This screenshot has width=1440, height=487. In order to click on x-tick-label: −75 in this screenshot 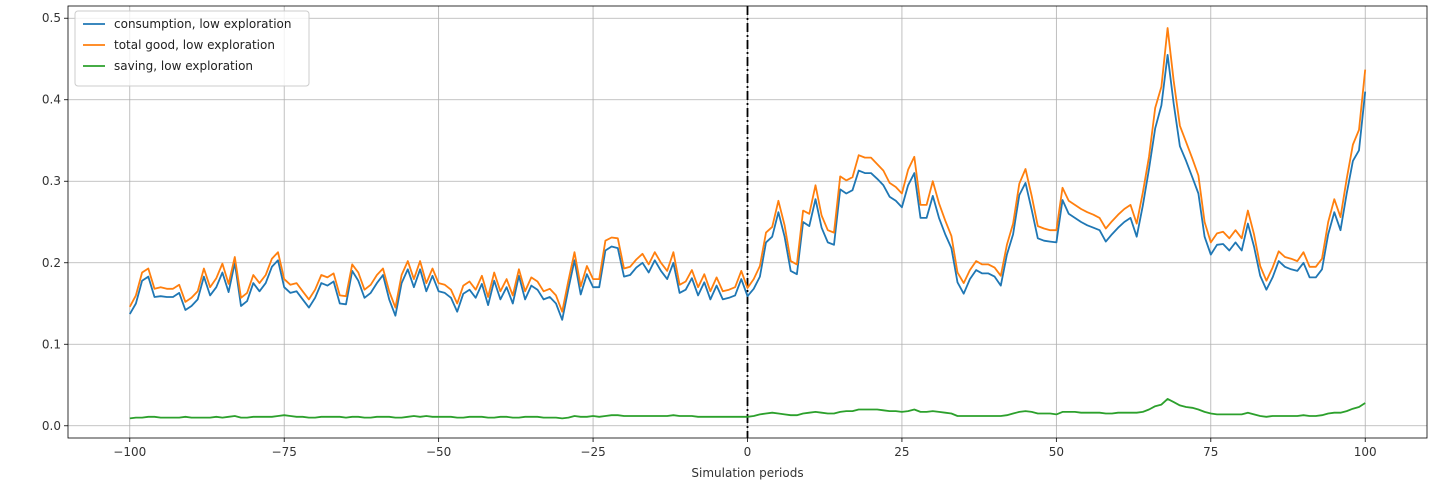, I will do `click(284, 452)`.